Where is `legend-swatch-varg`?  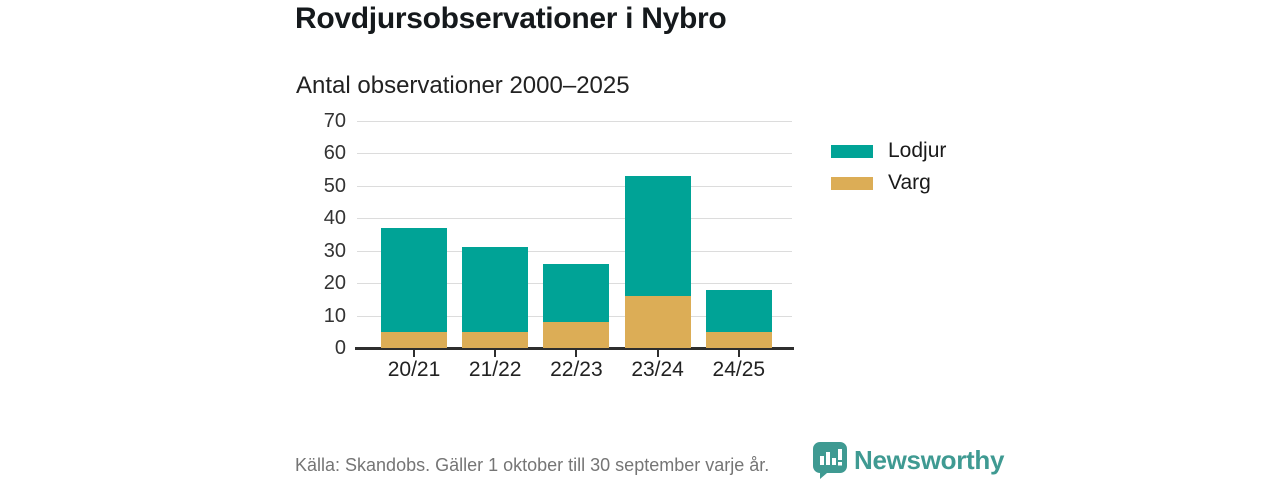 legend-swatch-varg is located at coordinates (852, 183).